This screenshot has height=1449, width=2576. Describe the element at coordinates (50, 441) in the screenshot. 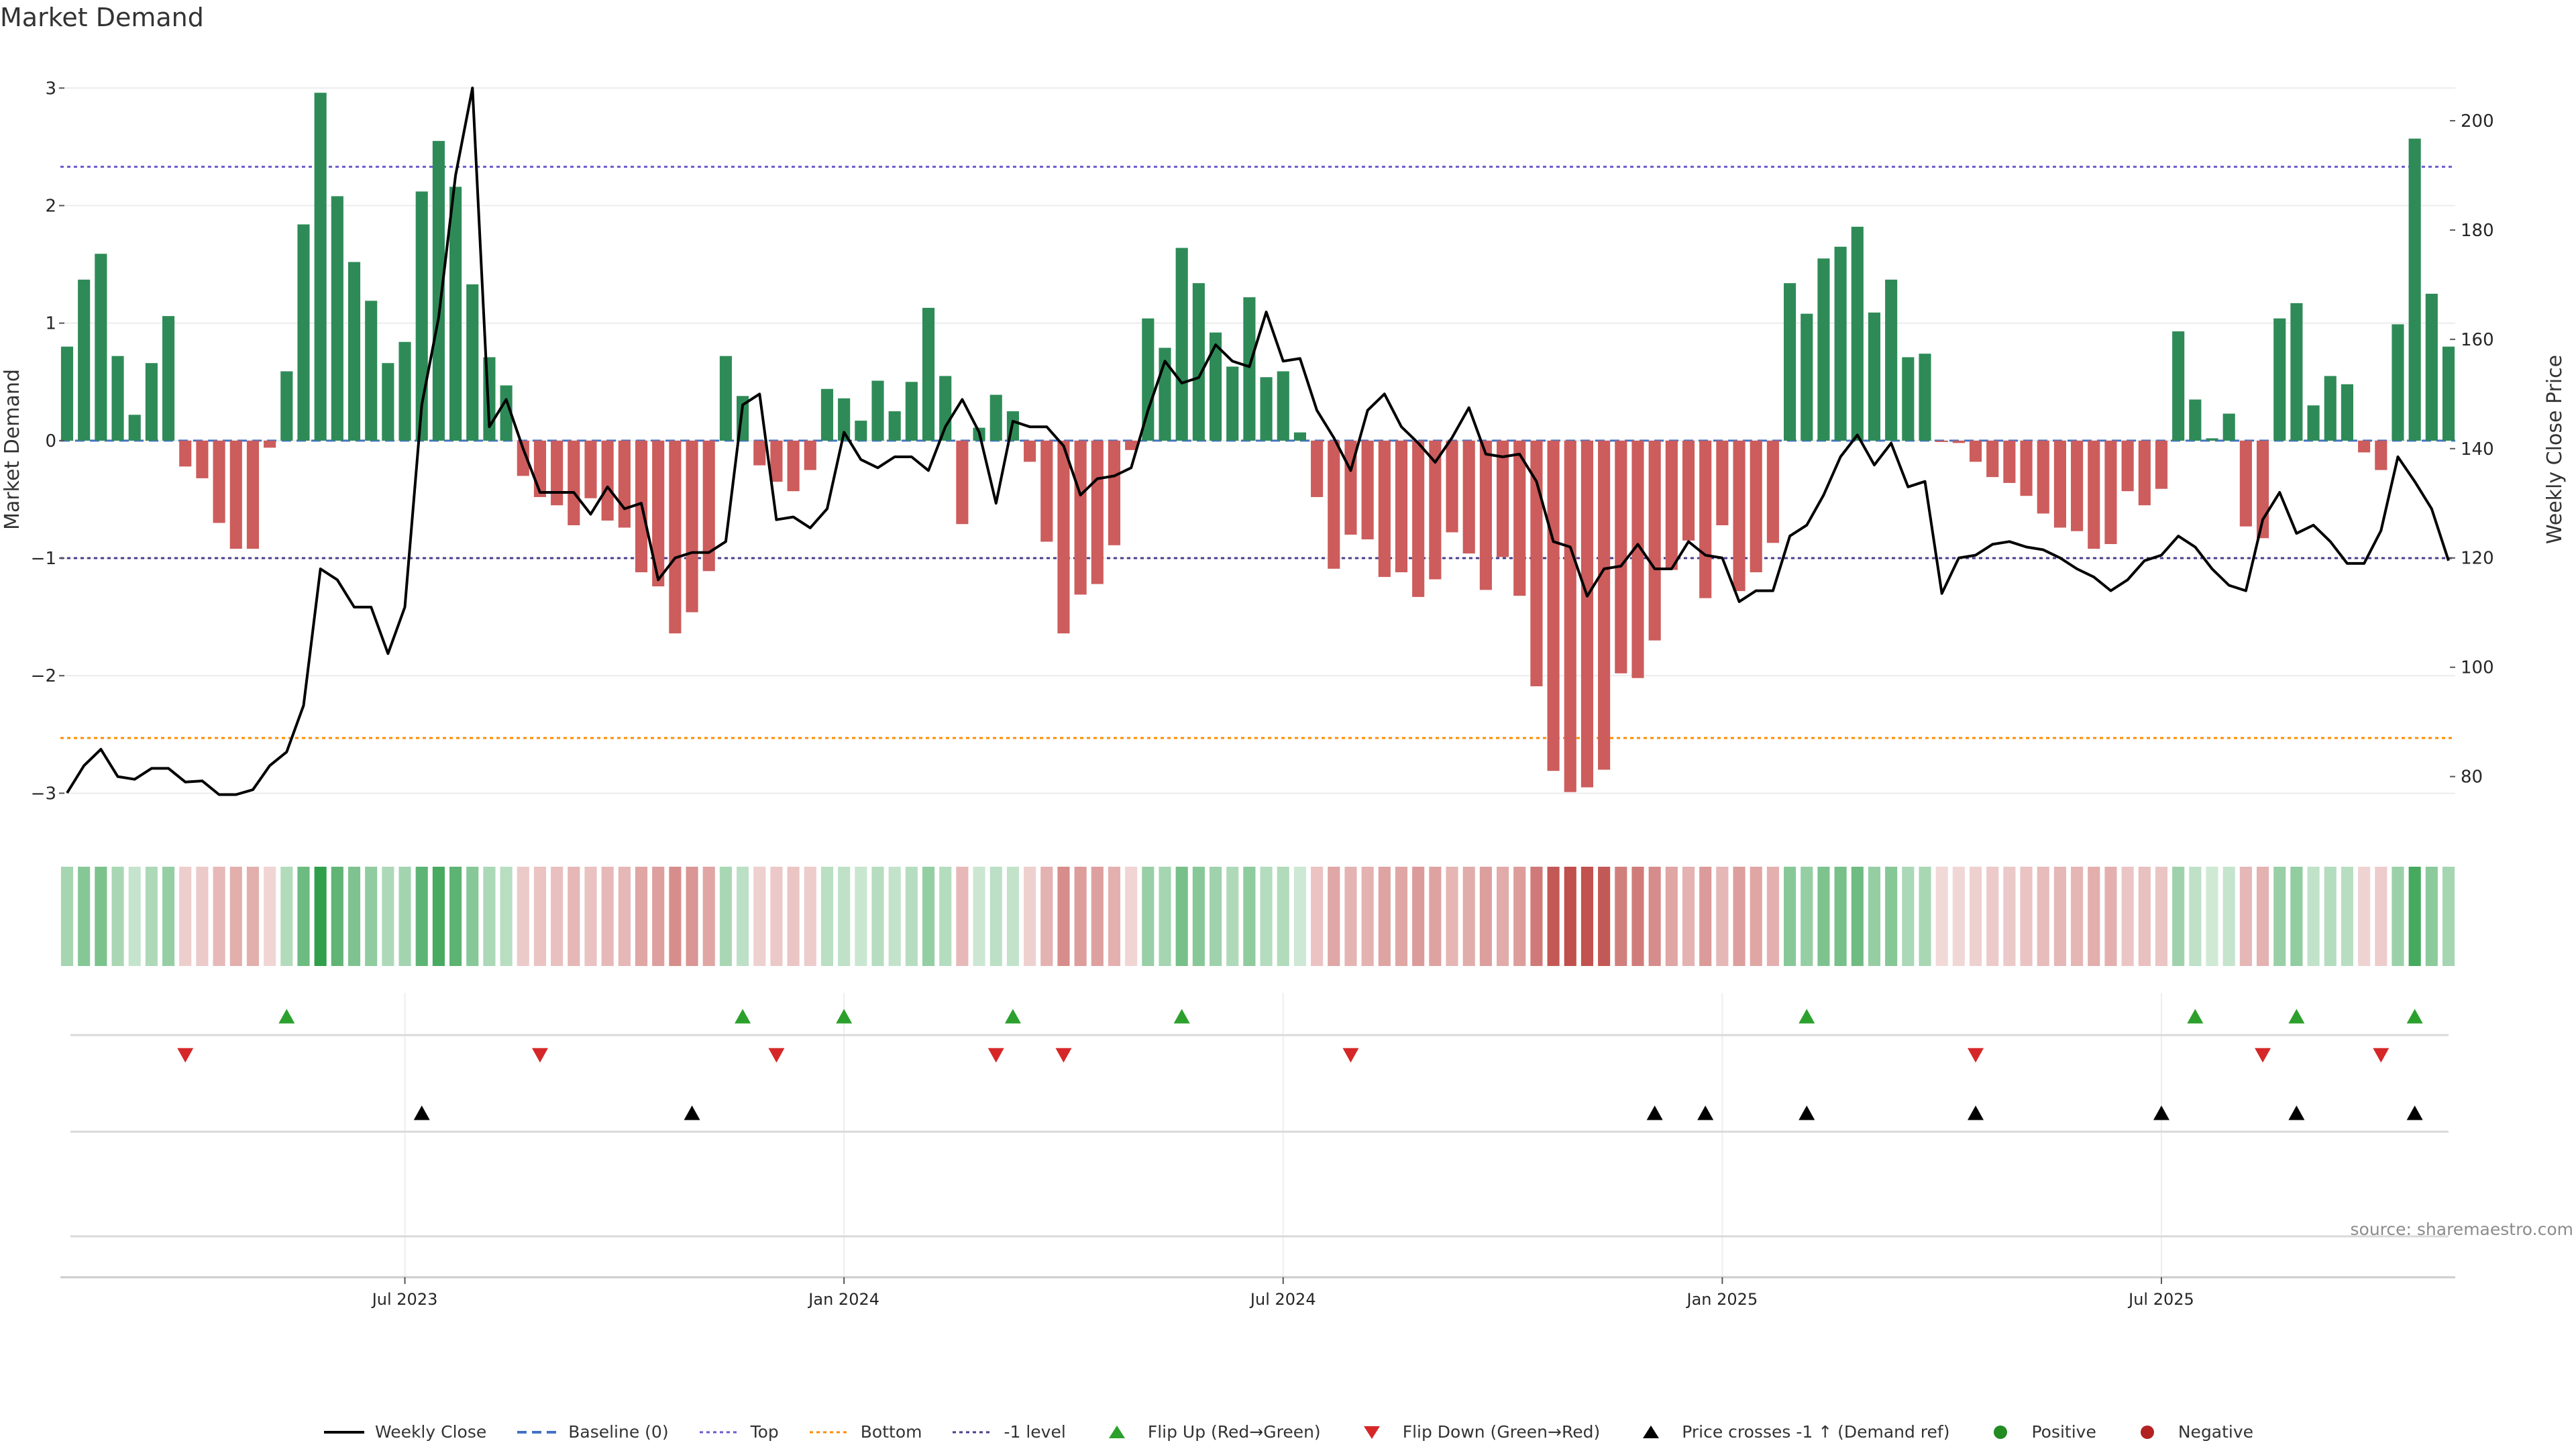

I see `y-tick-label: 0` at that location.